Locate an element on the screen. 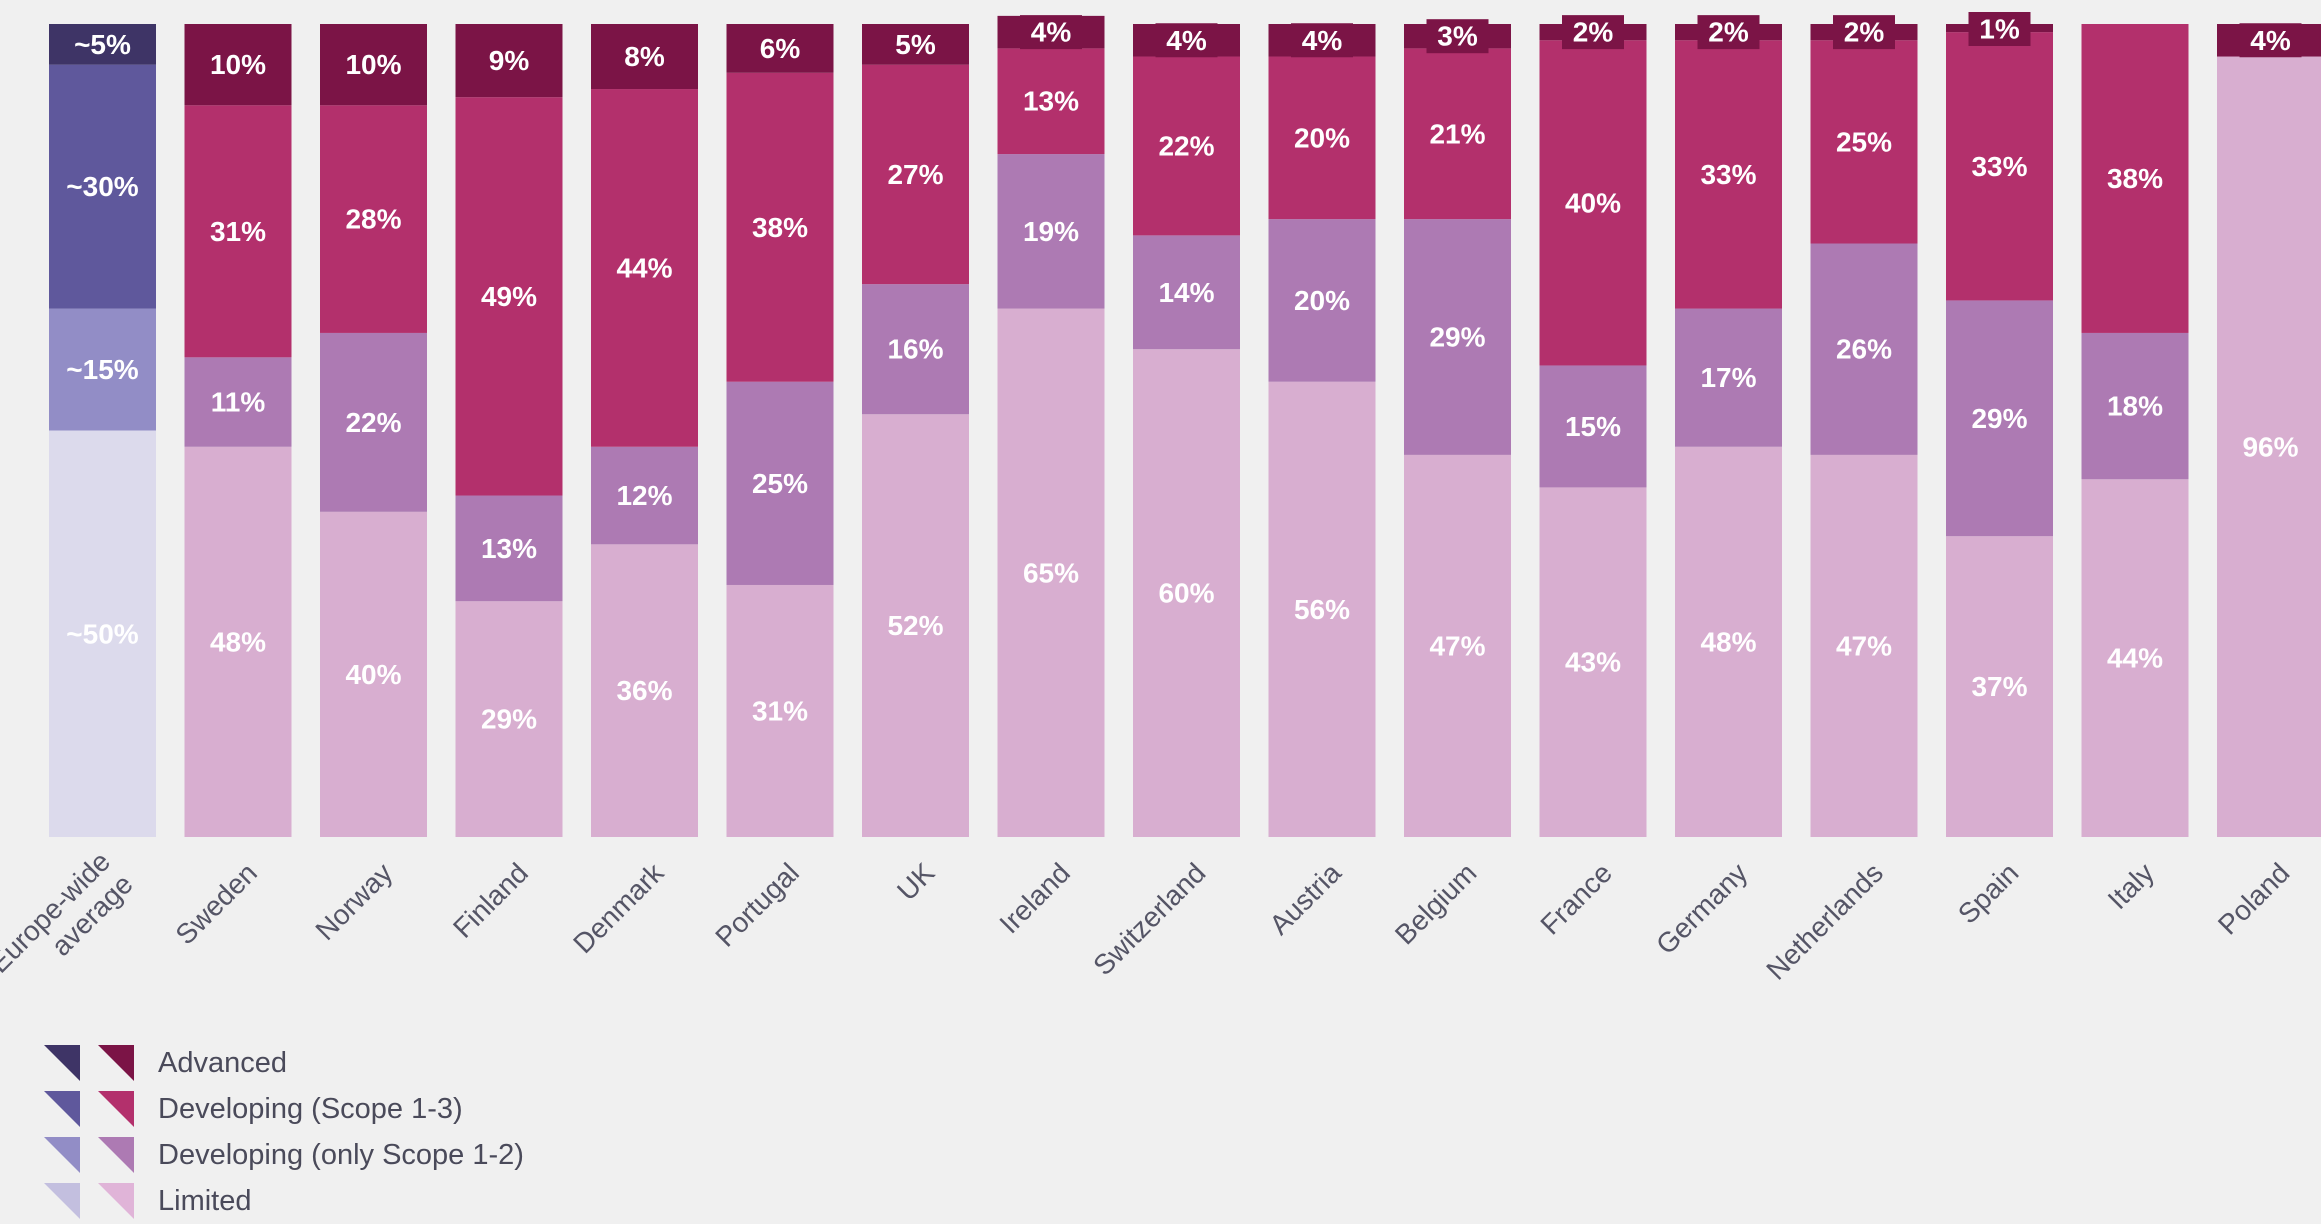 The image size is (2321, 1224). value-label-advanced-spain: 1% is located at coordinates (1999, 29).